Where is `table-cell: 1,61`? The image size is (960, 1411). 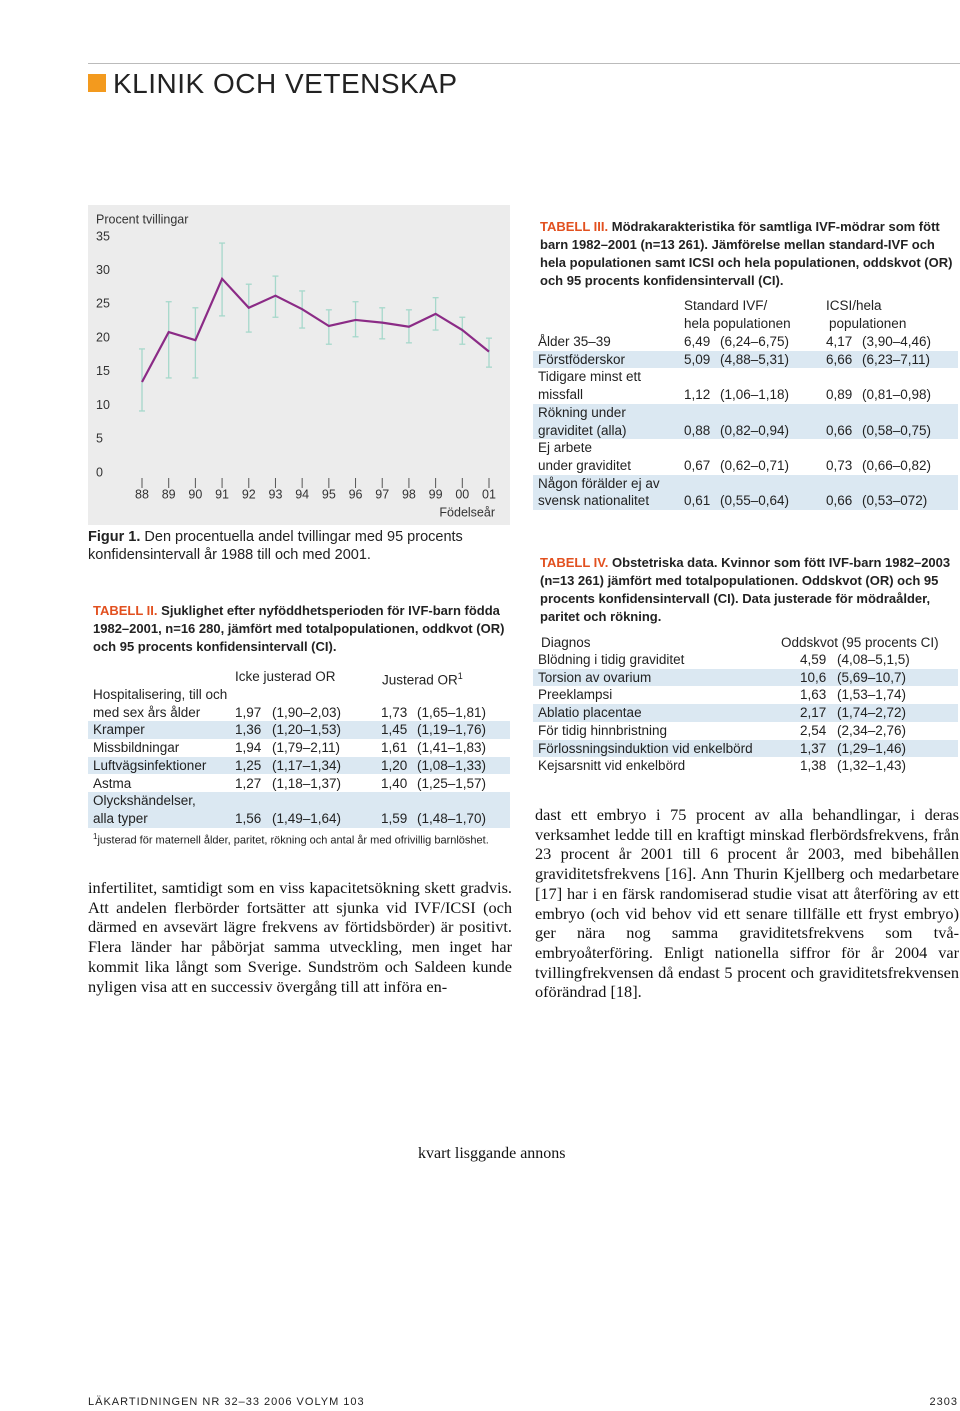
table-cell: 1,61 is located at coordinates (394, 748).